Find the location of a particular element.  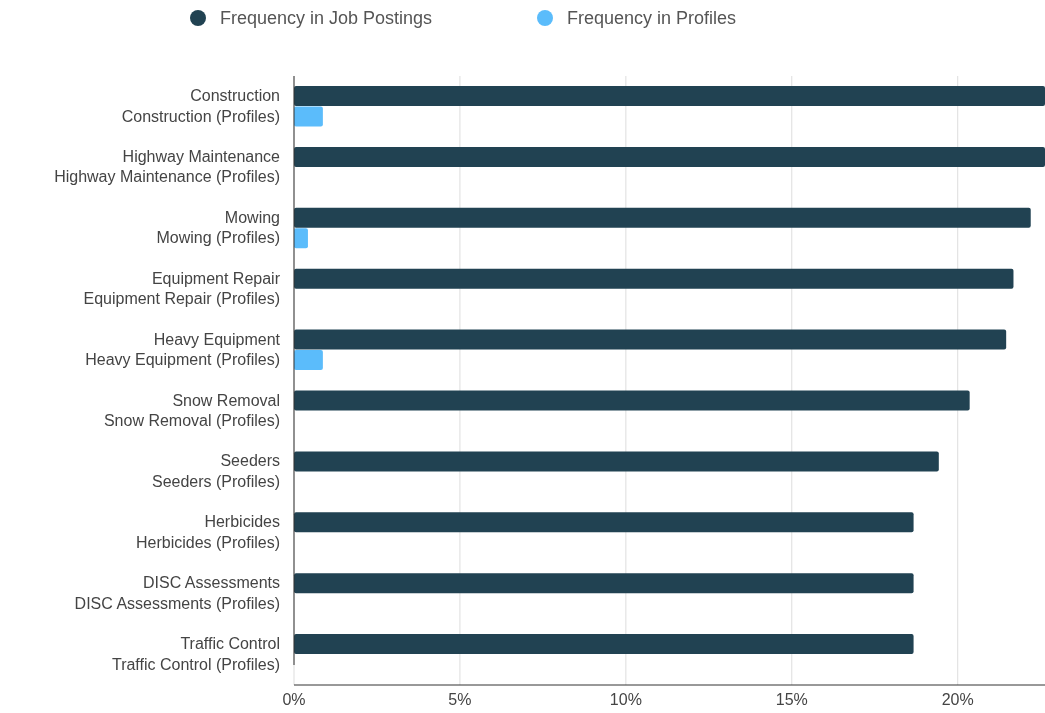

y-tick-label: Equipment Repair is located at coordinates (216, 278).